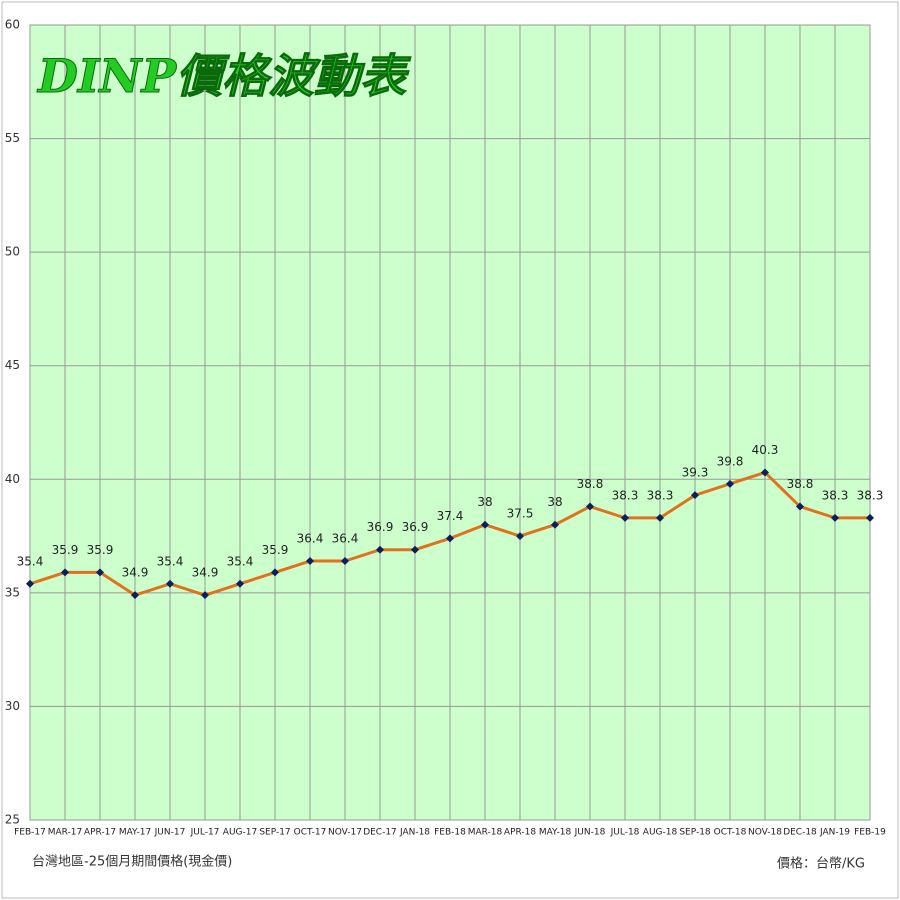 The width and height of the screenshot is (900, 900). What do you see at coordinates (12, 706) in the screenshot?
I see `y-tick-label: 30` at bounding box center [12, 706].